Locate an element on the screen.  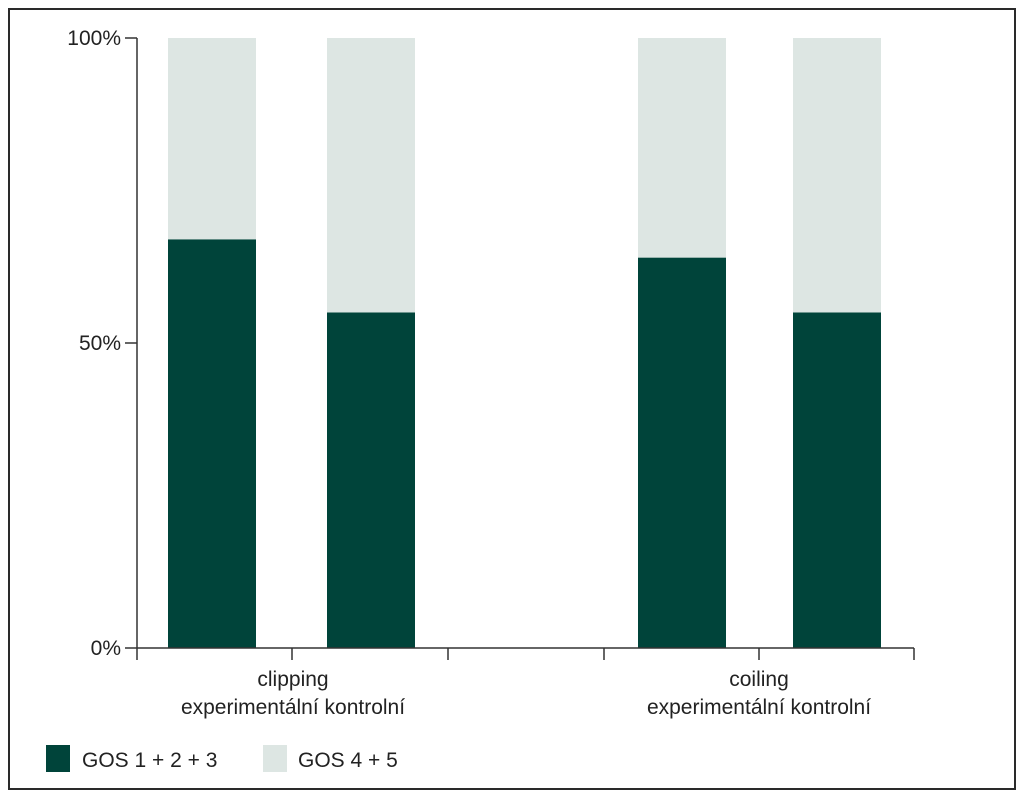
legend-label: GOS 1 + 2 + 3 is located at coordinates (149, 760).